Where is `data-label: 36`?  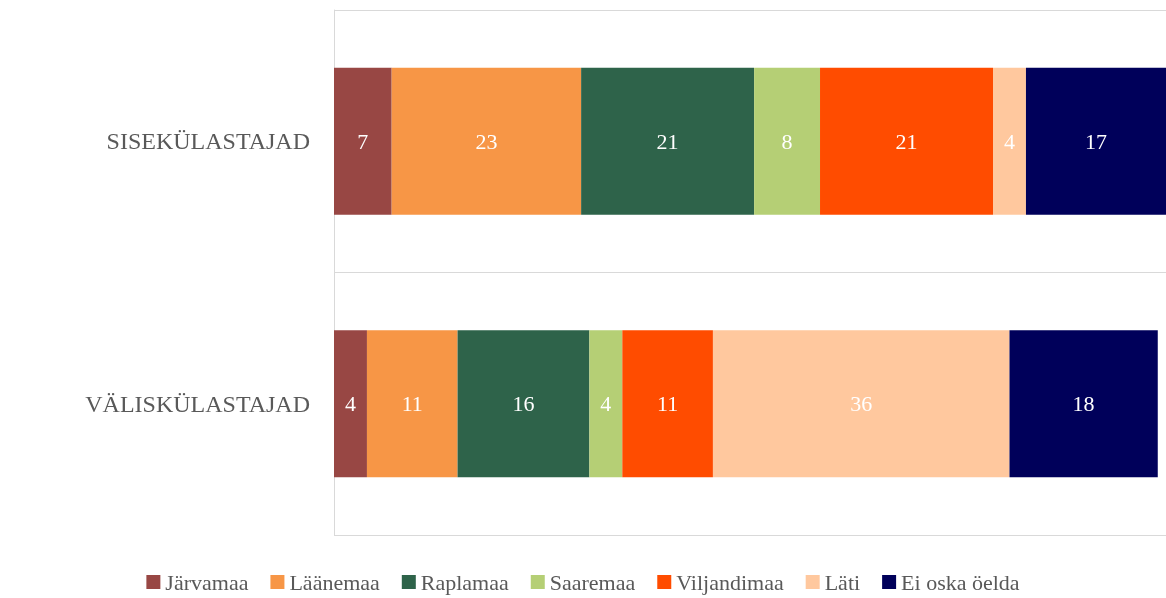 data-label: 36 is located at coordinates (861, 404).